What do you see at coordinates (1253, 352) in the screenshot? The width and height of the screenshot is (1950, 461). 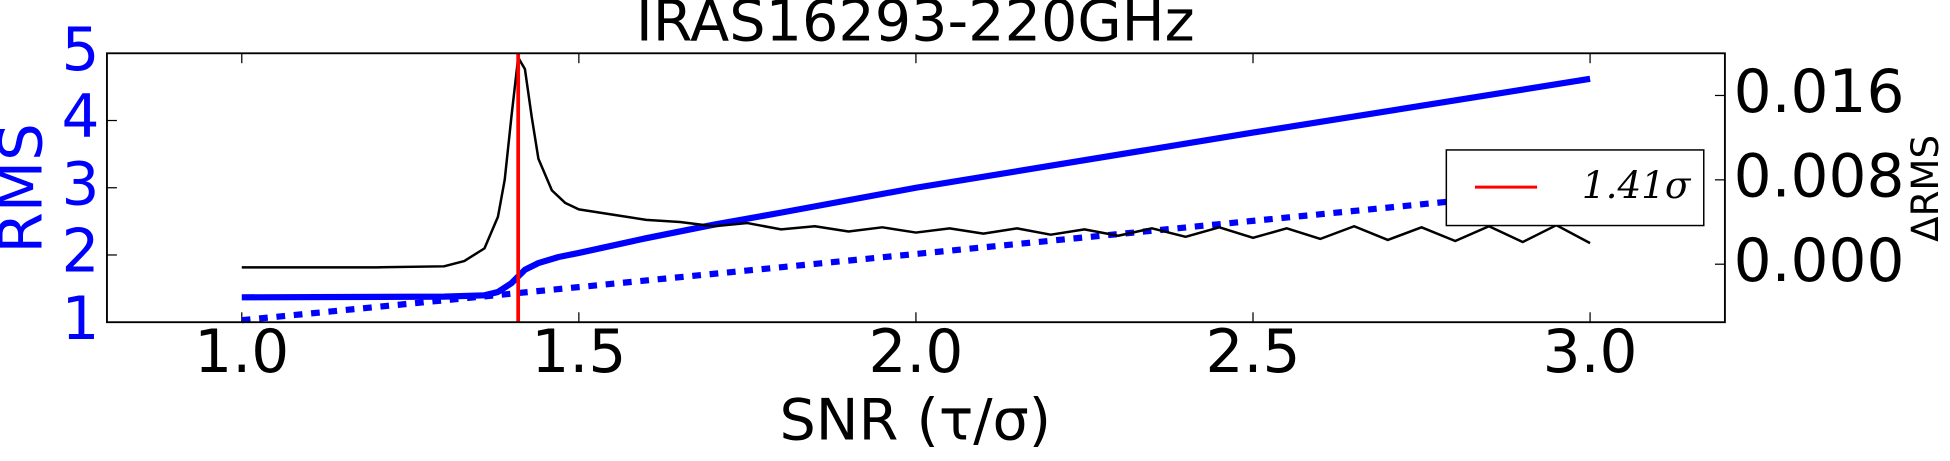 I see `x-tick-label: 2.5` at bounding box center [1253, 352].